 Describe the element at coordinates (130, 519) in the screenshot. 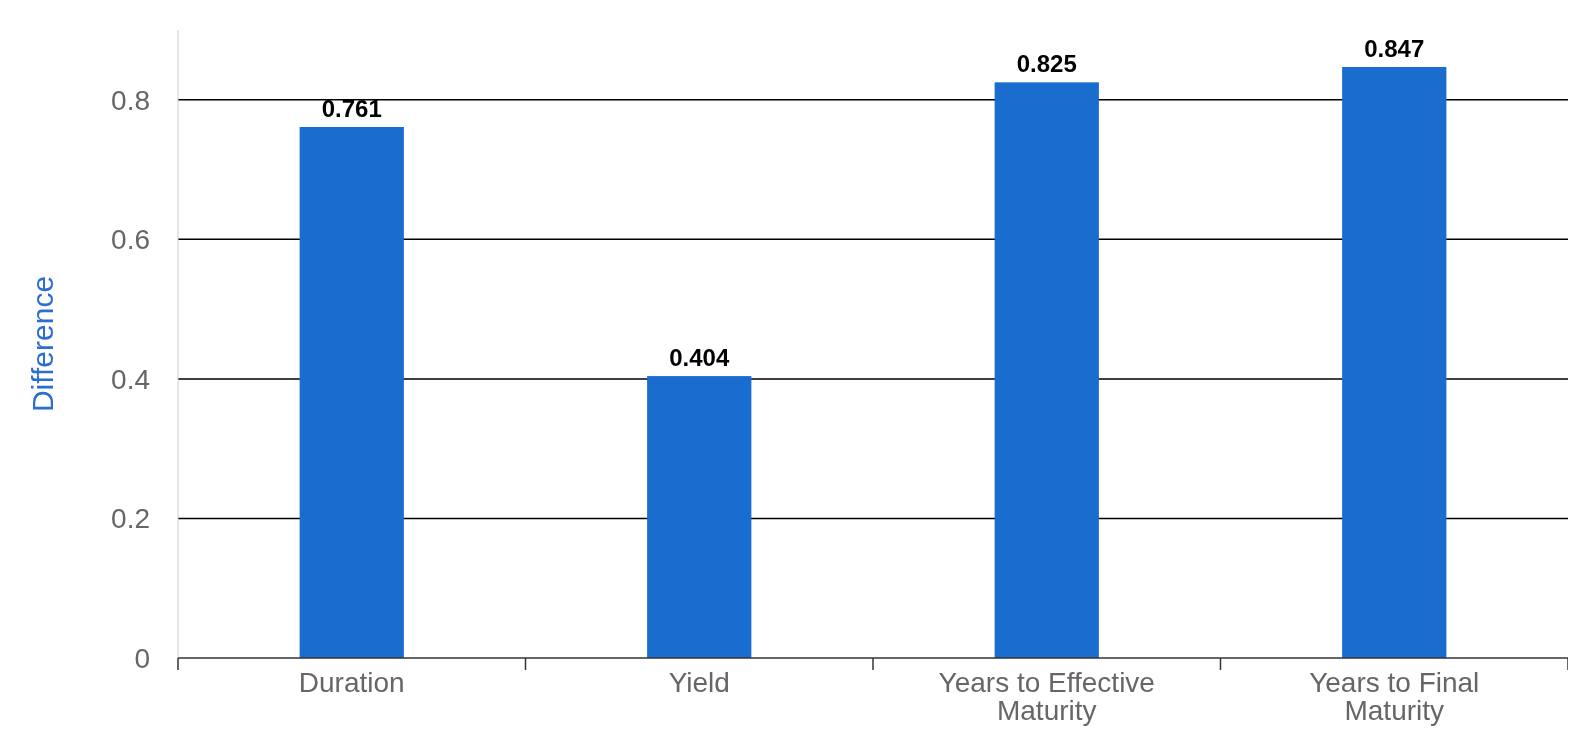

I see `y-tick-label: 0.2` at that location.